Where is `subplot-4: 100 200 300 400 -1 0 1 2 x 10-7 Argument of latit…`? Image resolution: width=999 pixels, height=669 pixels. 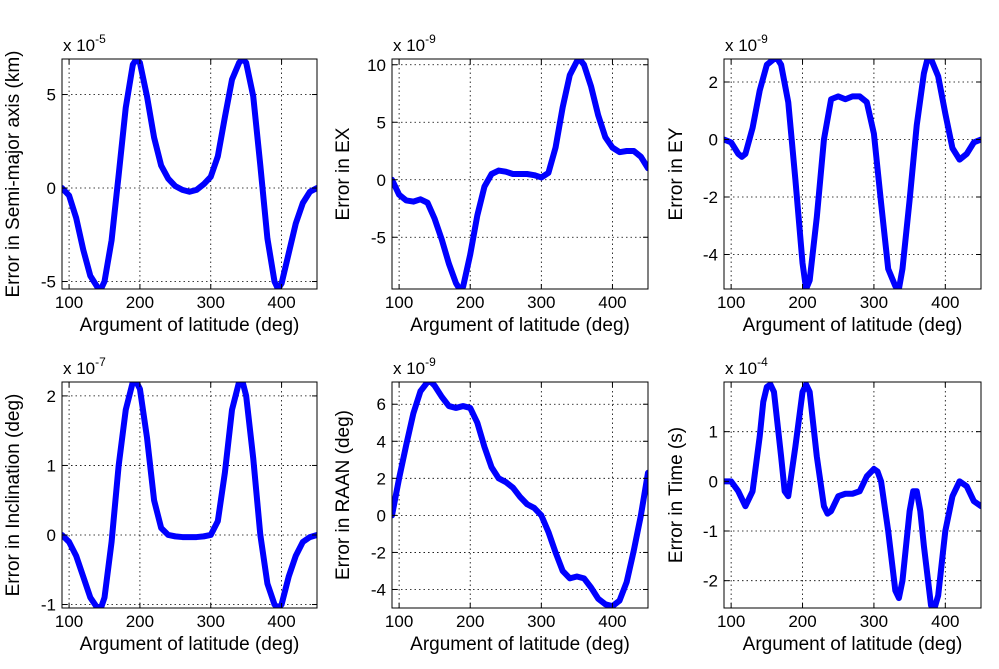
subplot-4: 100 200 300 400 -1 0 1 2 x 10-7 Argument of latit… is located at coordinates (160, 505).